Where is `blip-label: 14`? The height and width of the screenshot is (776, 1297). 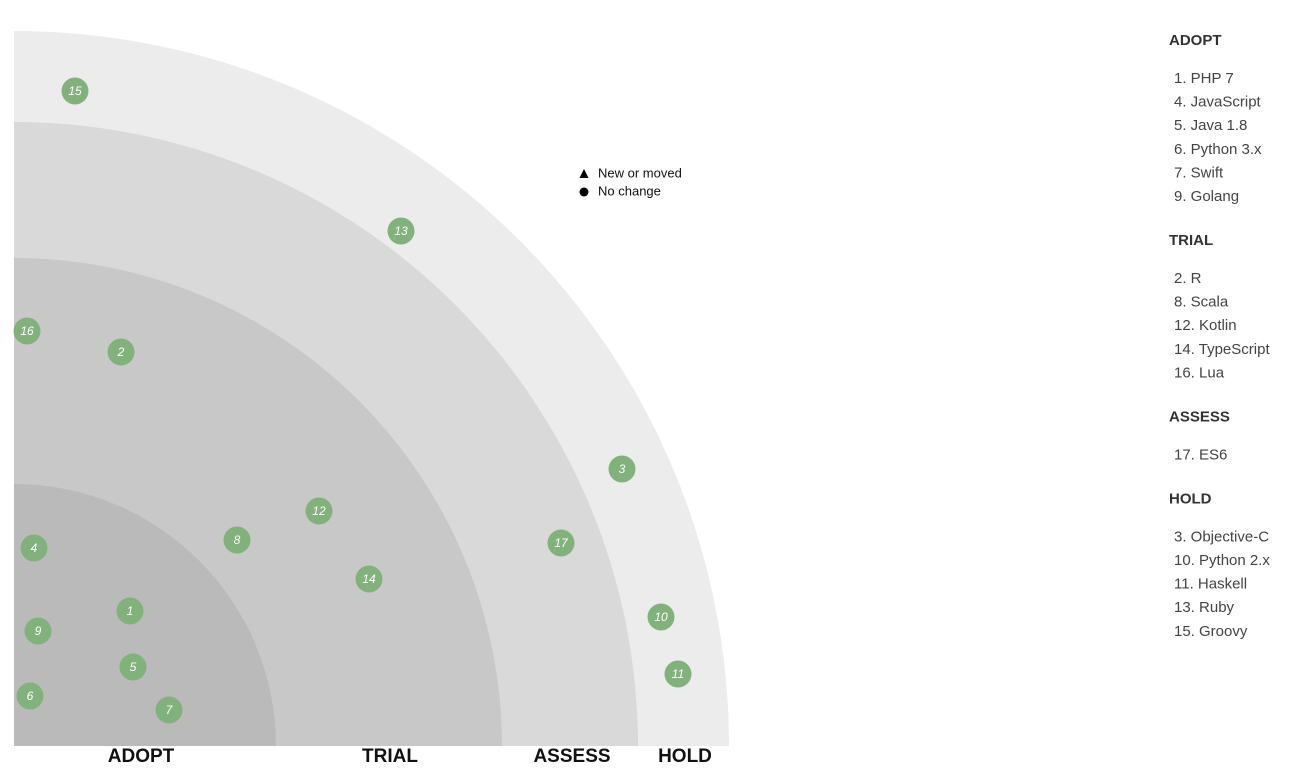 blip-label: 14 is located at coordinates (369, 579).